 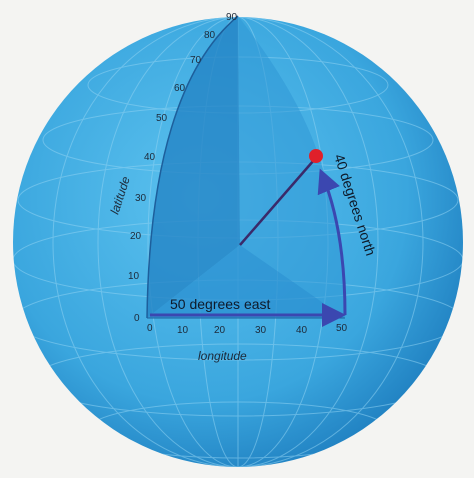 I want to click on lat-tick-90: 90, so click(x=232, y=17).